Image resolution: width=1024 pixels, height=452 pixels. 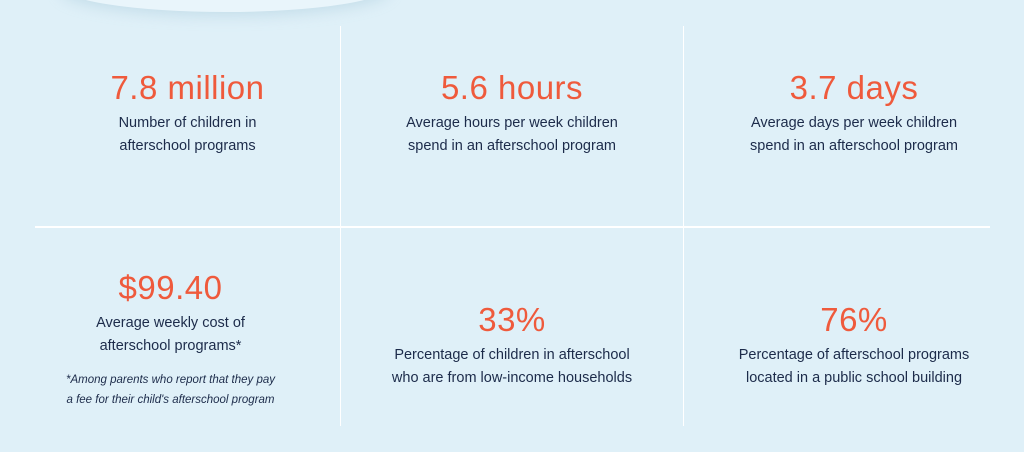 What do you see at coordinates (512, 319) in the screenshot?
I see `stat-value: 33%` at bounding box center [512, 319].